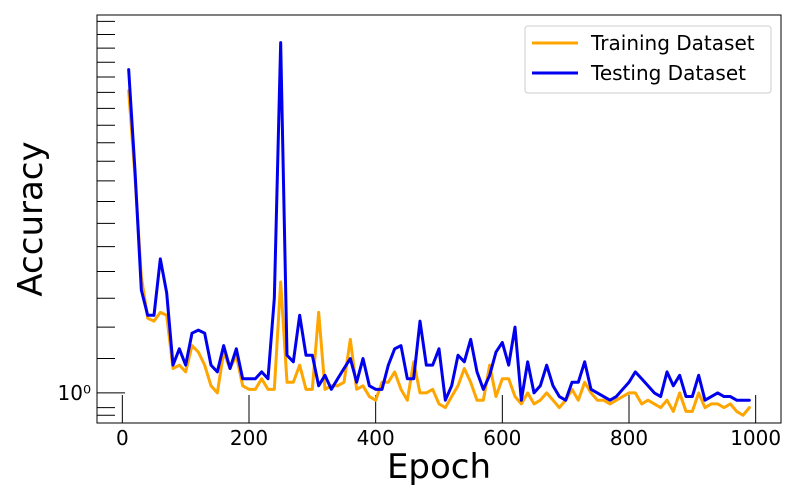  Describe the element at coordinates (672, 43) in the screenshot. I see `legend-label-training: Training Dataset` at that location.